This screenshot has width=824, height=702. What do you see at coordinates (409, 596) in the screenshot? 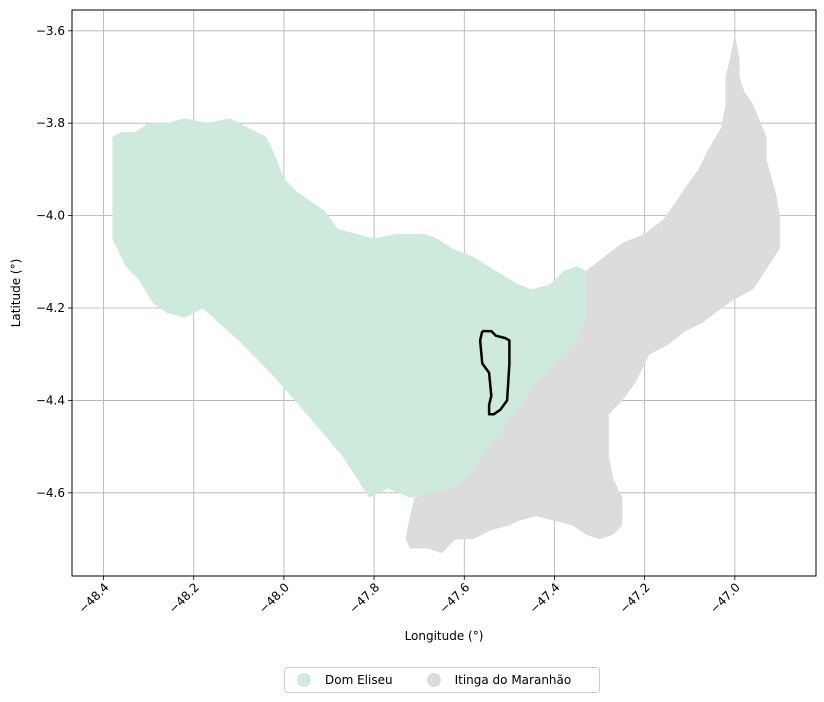
I see `x-axis-ticks: −48.4 −48.2 −48.0 −47.8 −47.6 −47.4 −47.2 −47.0` at bounding box center [409, 596].